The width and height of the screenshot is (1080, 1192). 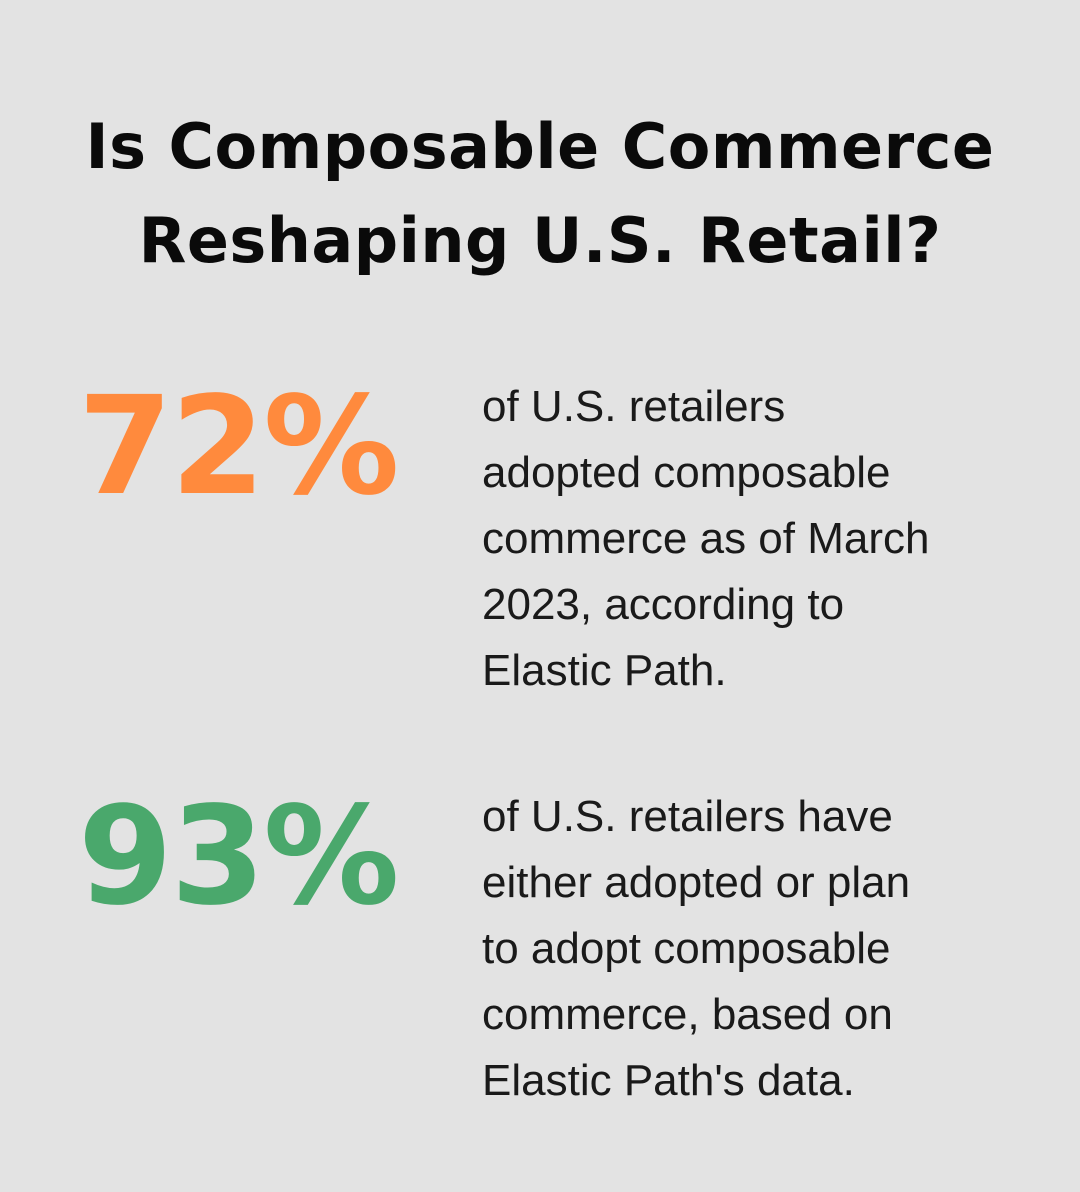 I want to click on title-line-2: Reshaping U.S. Retail?, so click(x=540, y=240).